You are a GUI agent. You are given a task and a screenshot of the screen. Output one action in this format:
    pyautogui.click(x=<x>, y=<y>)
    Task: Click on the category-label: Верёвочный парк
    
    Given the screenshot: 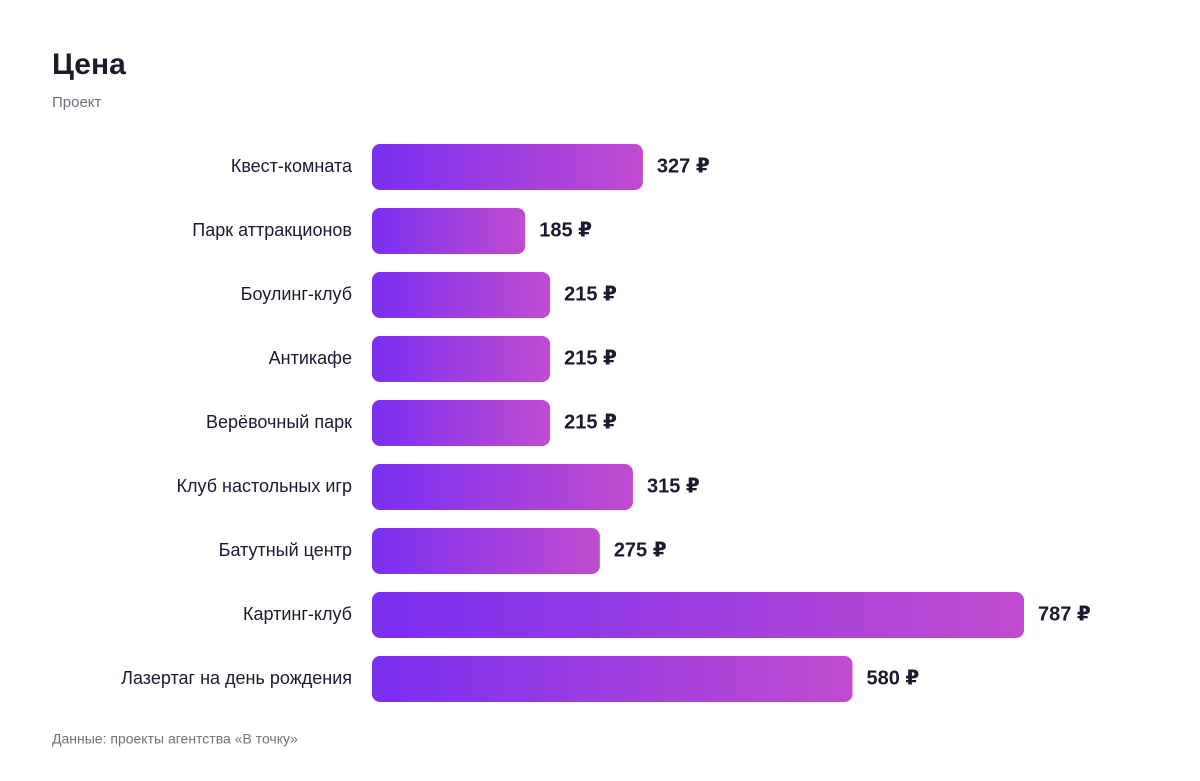 What is the action you would take?
    pyautogui.click(x=279, y=422)
    